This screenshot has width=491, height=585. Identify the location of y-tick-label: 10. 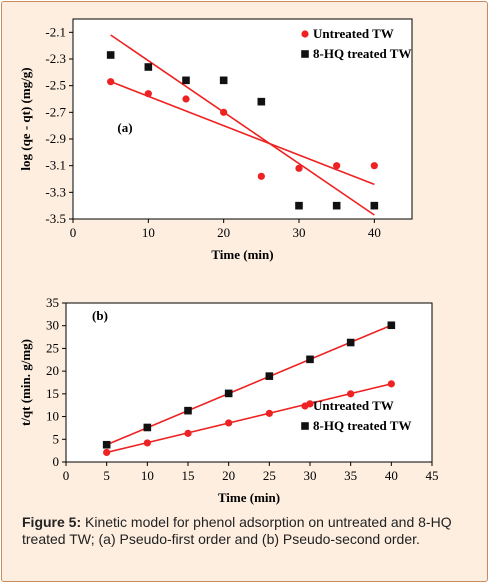
(52, 416).